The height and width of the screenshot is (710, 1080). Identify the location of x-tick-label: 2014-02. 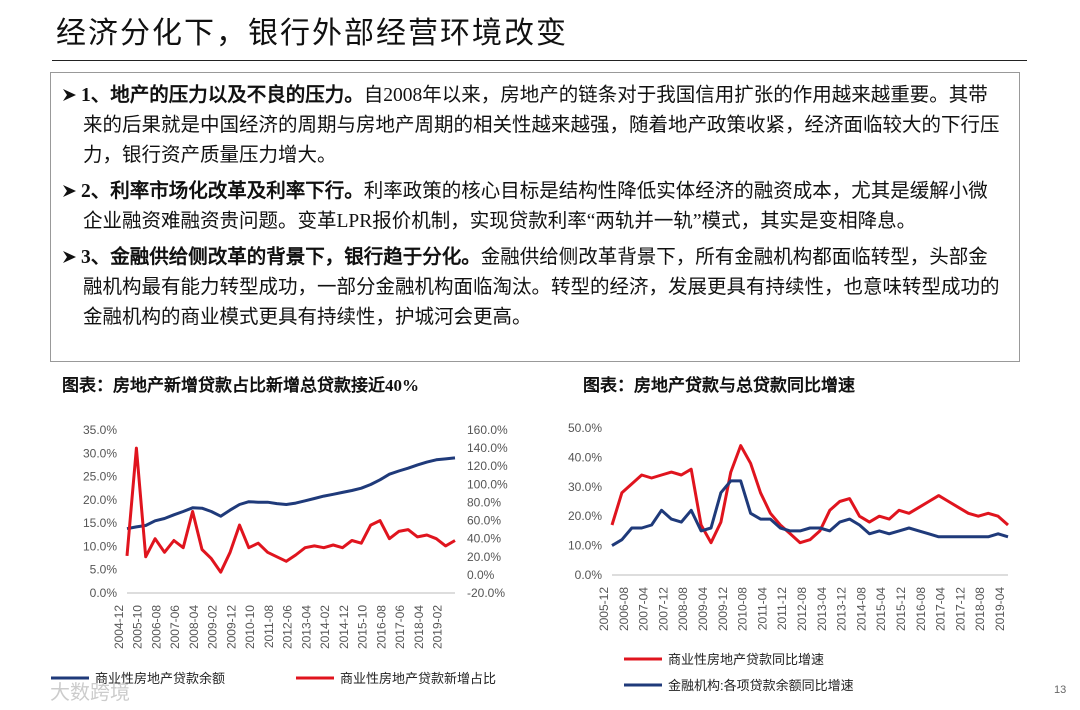
(325, 627).